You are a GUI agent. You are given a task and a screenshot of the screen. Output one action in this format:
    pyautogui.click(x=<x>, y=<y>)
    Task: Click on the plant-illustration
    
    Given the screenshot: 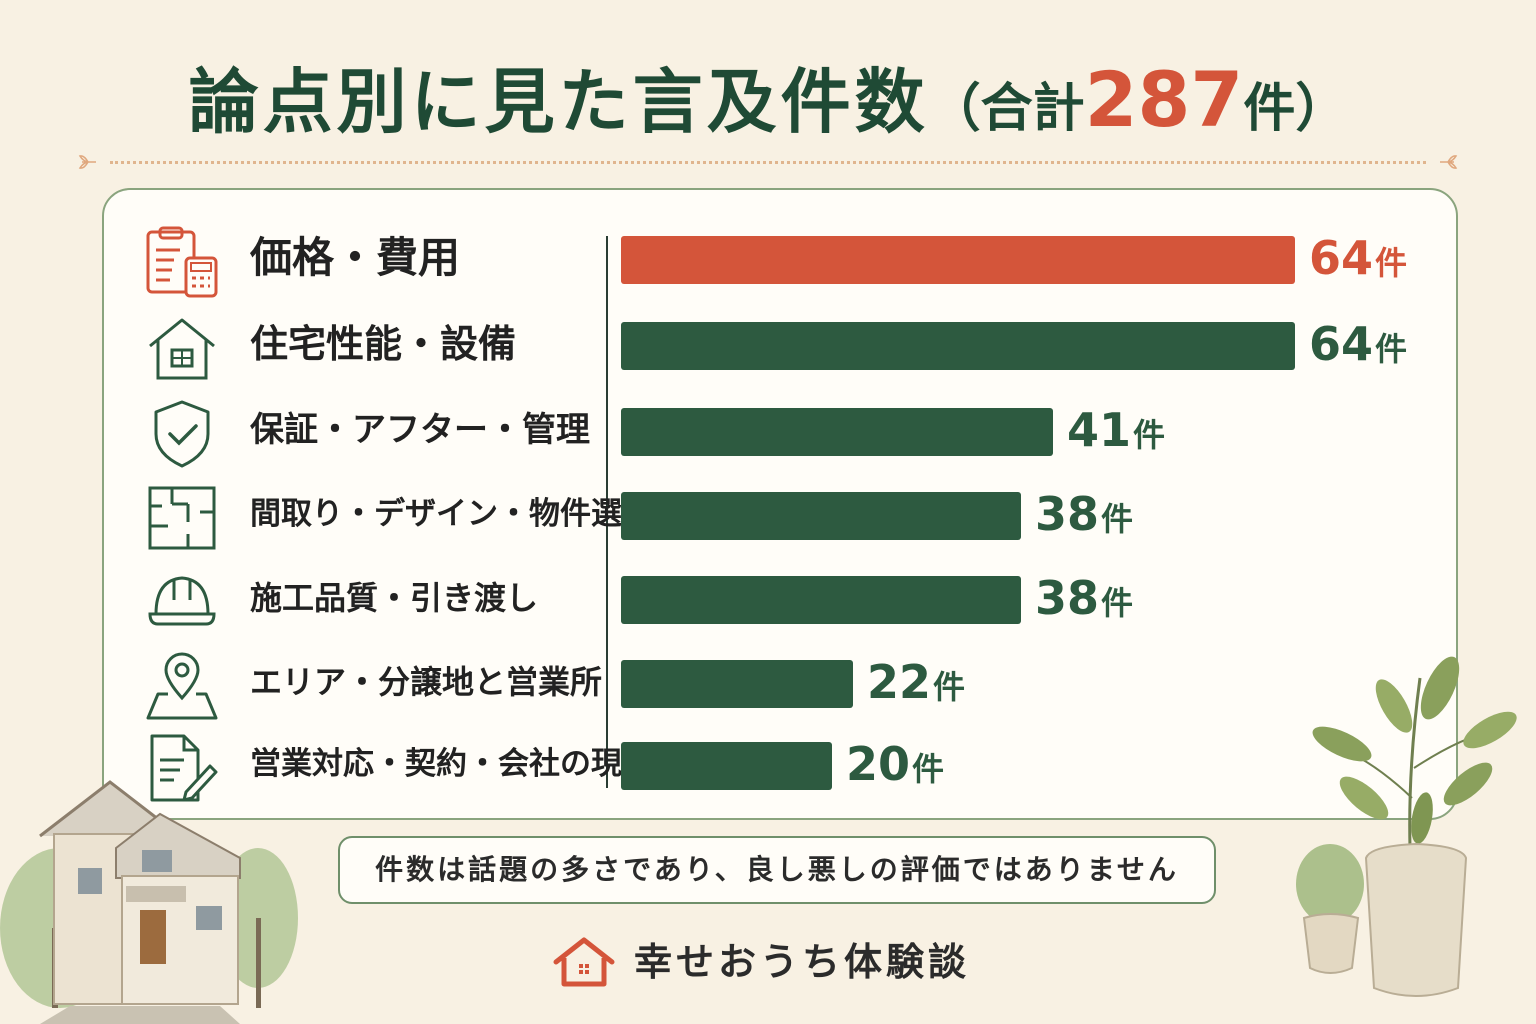 What is the action you would take?
    pyautogui.click(x=1406, y=826)
    